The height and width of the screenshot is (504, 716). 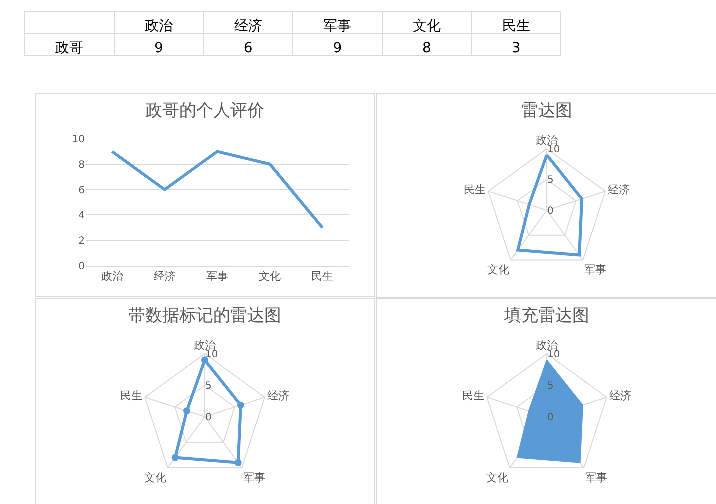 What do you see at coordinates (338, 26) in the screenshot?
I see `category-label: 军事` at bounding box center [338, 26].